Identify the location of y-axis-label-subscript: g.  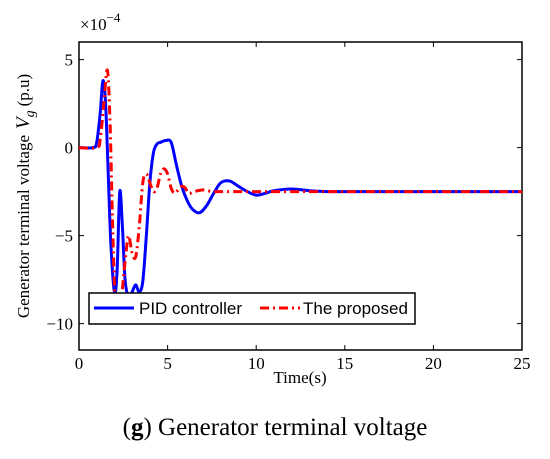
(30, 113).